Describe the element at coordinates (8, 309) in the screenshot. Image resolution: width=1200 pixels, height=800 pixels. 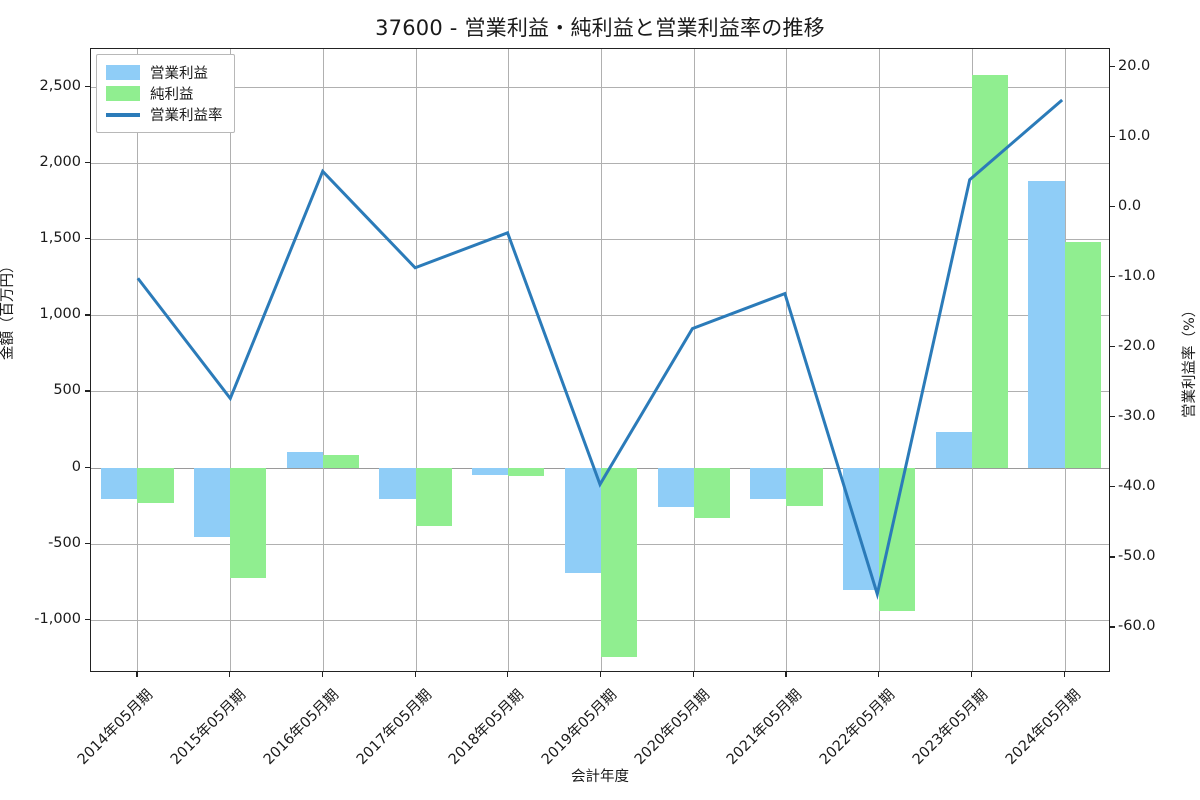
I see `y-axis-label-left: 金額（百万円）` at that location.